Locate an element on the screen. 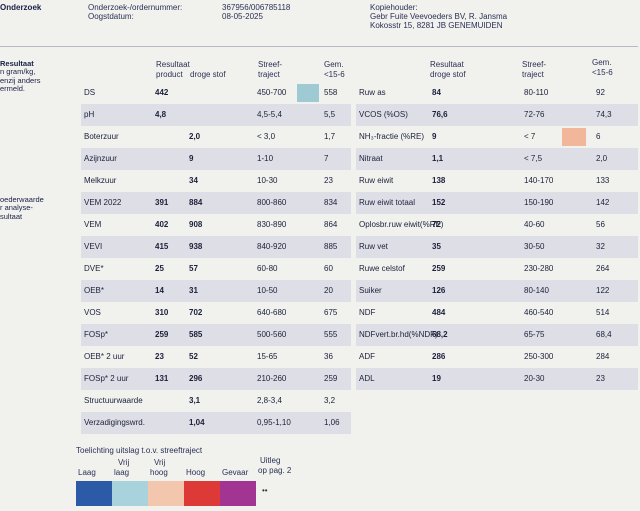  right-header-droge: droge stof is located at coordinates (448, 74).